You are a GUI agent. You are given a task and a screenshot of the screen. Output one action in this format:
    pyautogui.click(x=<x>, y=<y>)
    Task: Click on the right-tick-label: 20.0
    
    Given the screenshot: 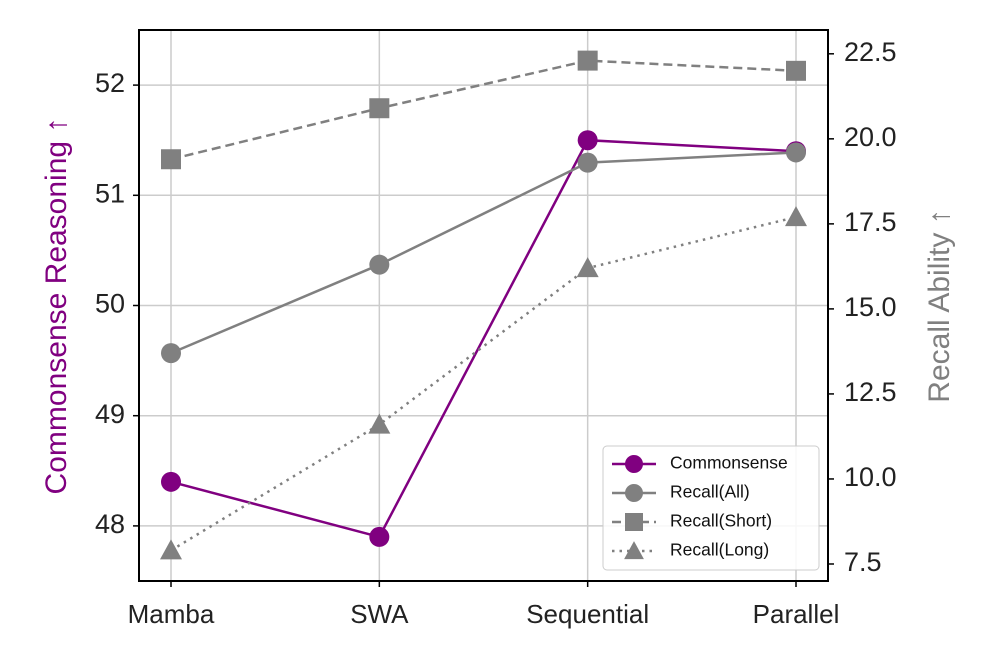 What is the action you would take?
    pyautogui.click(x=870, y=137)
    